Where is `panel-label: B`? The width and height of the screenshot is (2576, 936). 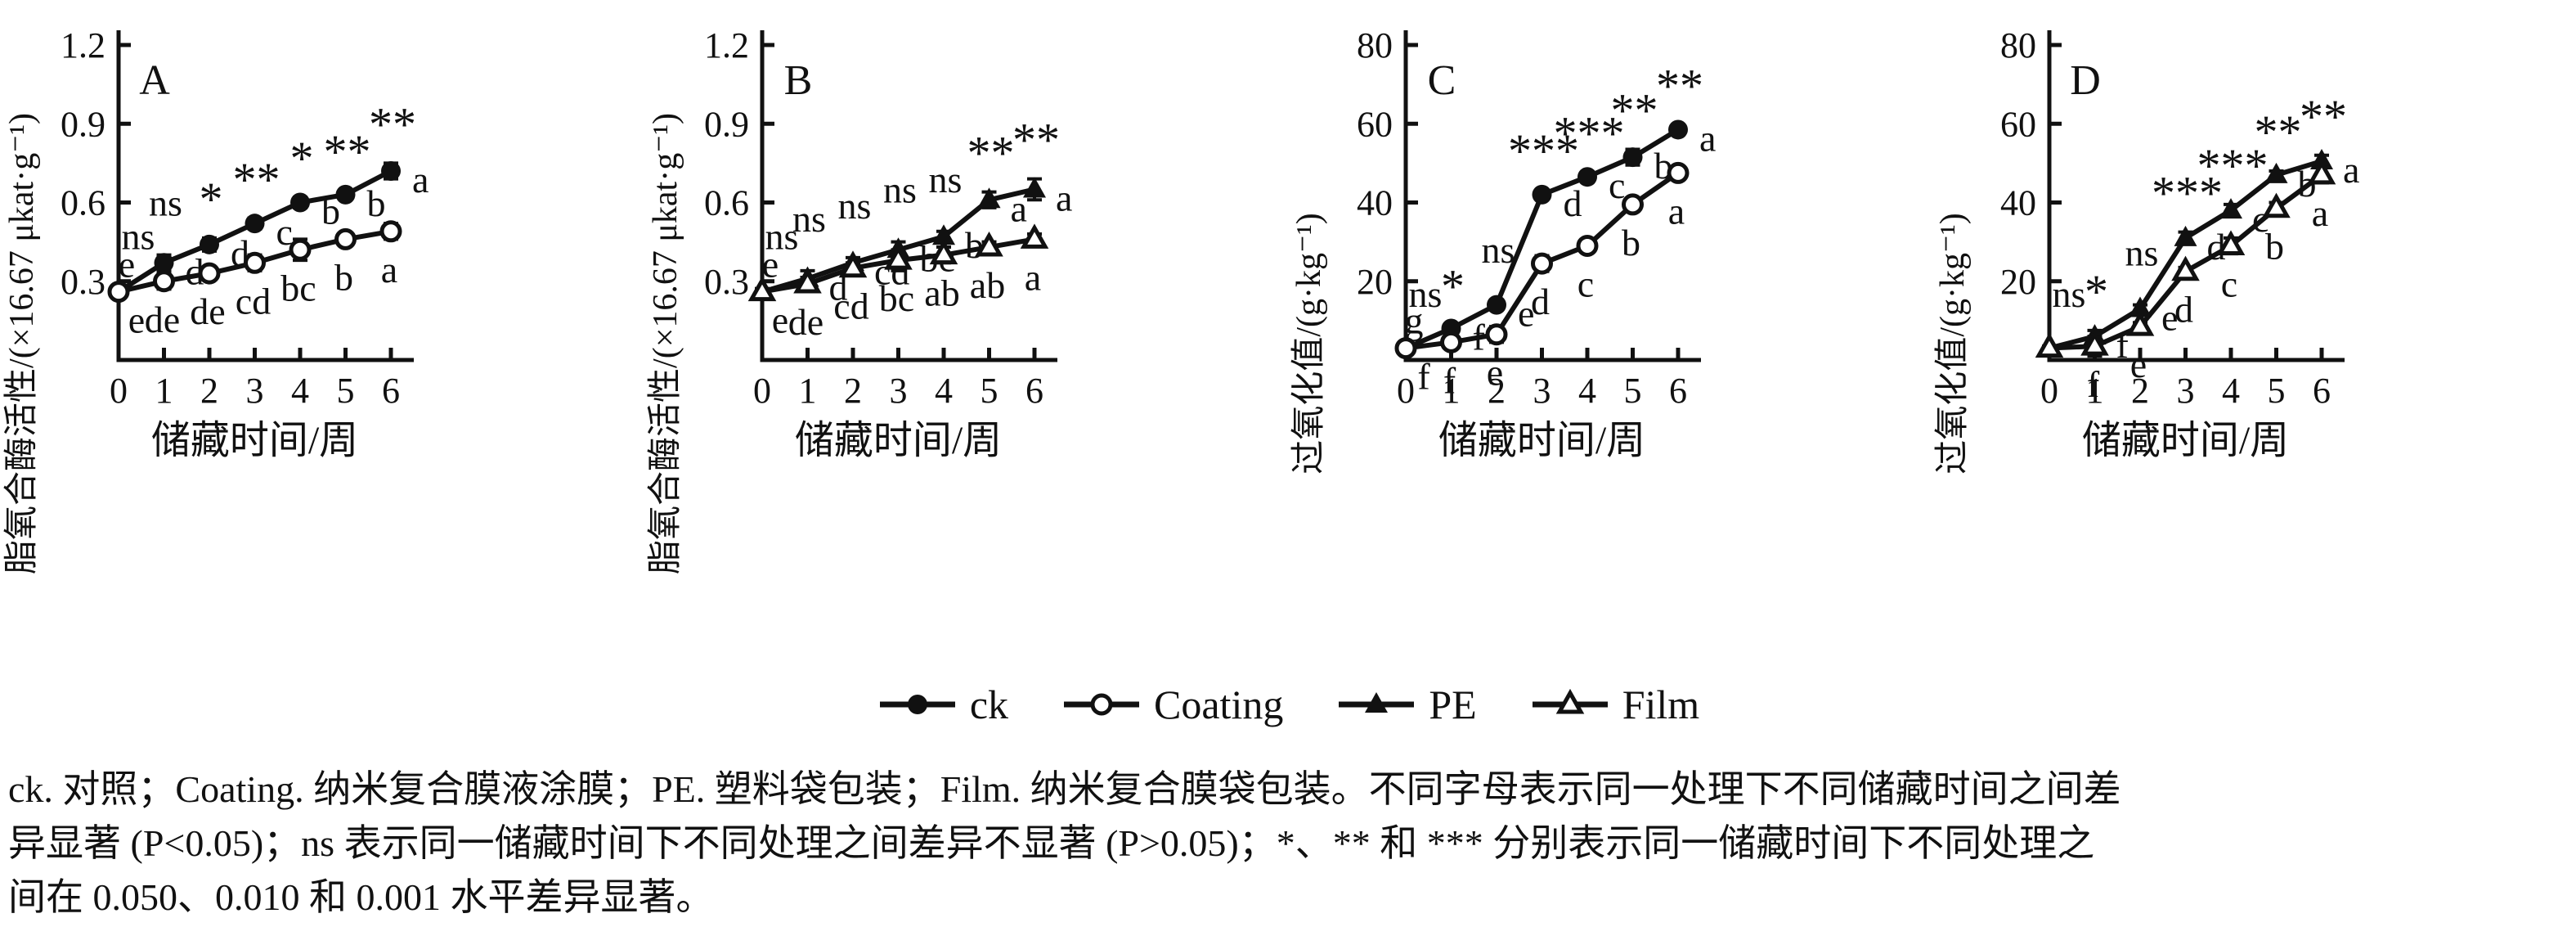
panel-label: B is located at coordinates (799, 81).